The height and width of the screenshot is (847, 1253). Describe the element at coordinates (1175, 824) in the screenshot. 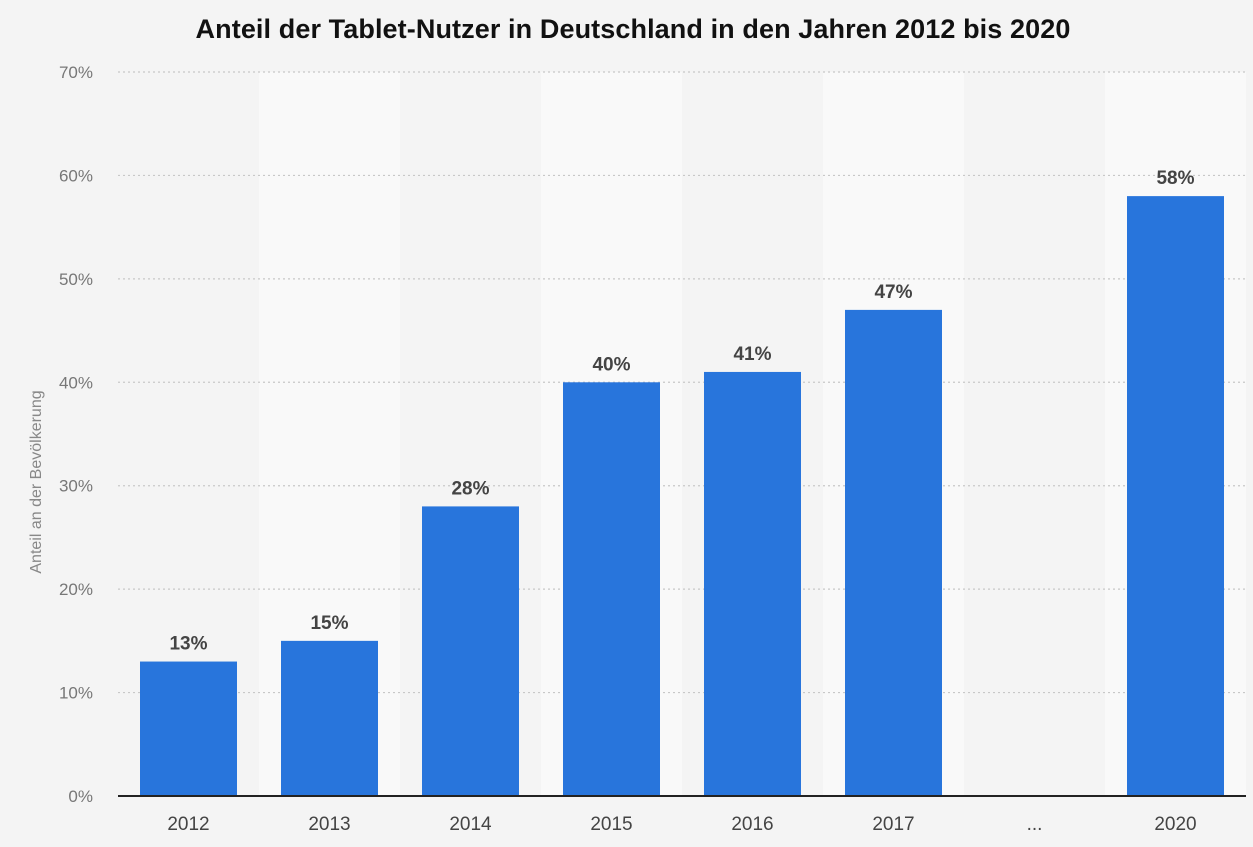

I see `x-tick-label: 2020` at that location.